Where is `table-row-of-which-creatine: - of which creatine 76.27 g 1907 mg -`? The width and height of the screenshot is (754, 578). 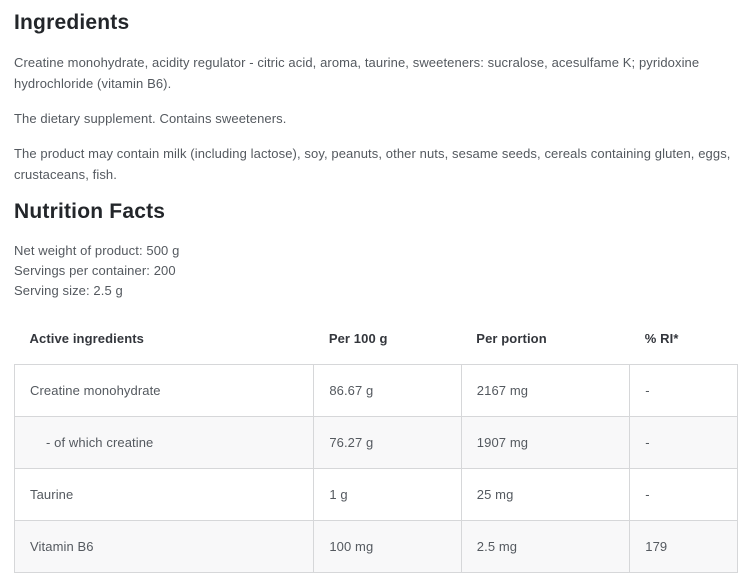 table-row-of-which-creatine: - of which creatine 76.27 g 1907 mg - is located at coordinates (375, 442).